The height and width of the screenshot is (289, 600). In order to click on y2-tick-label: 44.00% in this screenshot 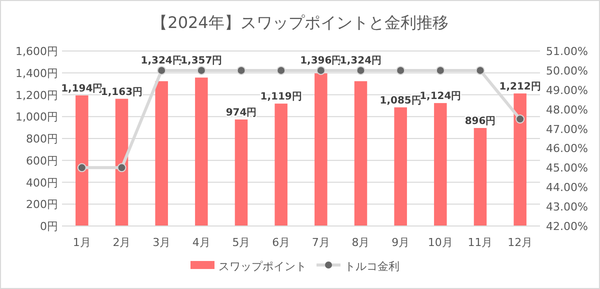, I will do `click(567, 187)`.